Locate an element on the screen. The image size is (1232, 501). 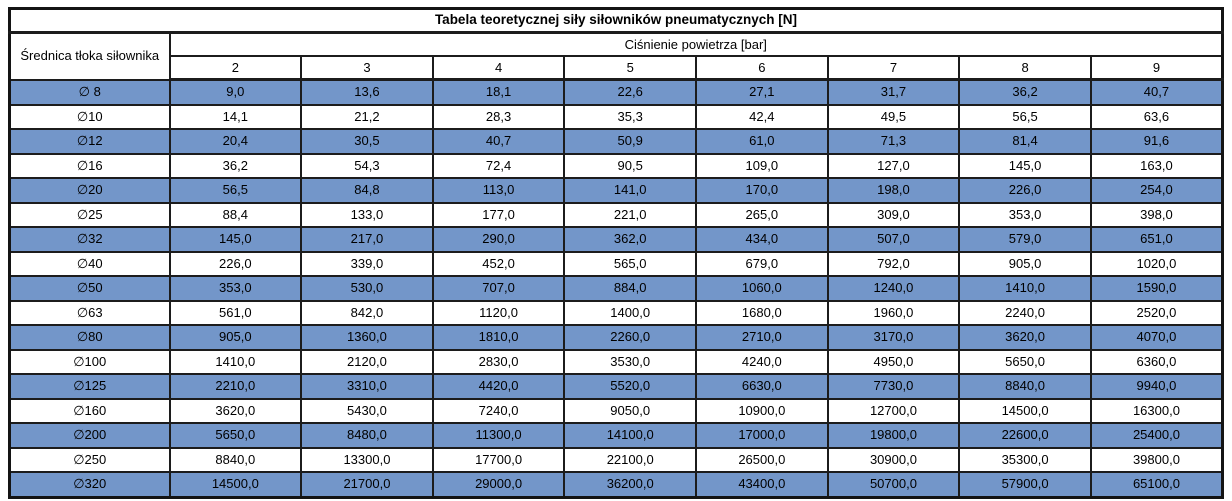
force-value-cell: 309,0 is located at coordinates (893, 214).